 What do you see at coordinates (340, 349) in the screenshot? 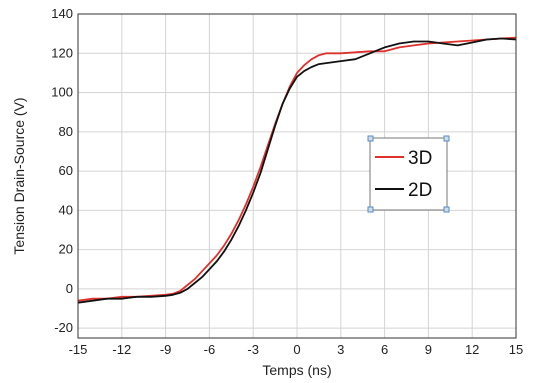
I see `x-tick-label: 3` at bounding box center [340, 349].